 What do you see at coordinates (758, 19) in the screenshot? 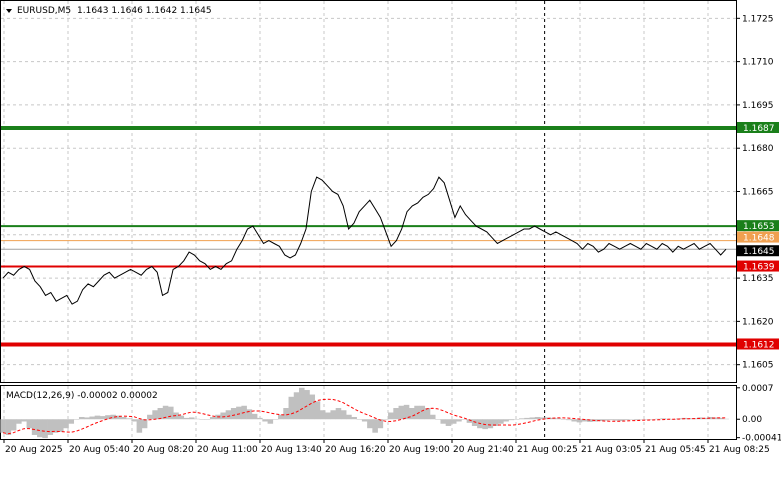
I see `price-tick-label: 1.1725` at bounding box center [758, 19].